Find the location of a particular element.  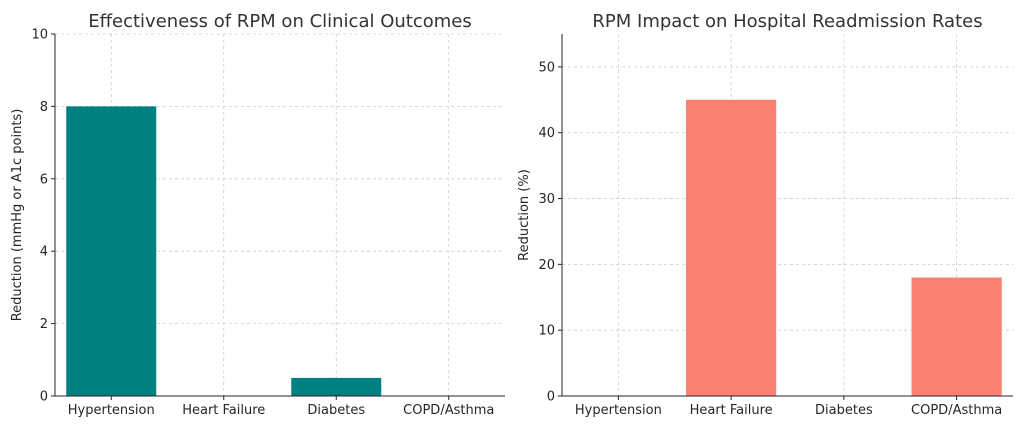

y-tick-label: 8 is located at coordinates (44, 107).